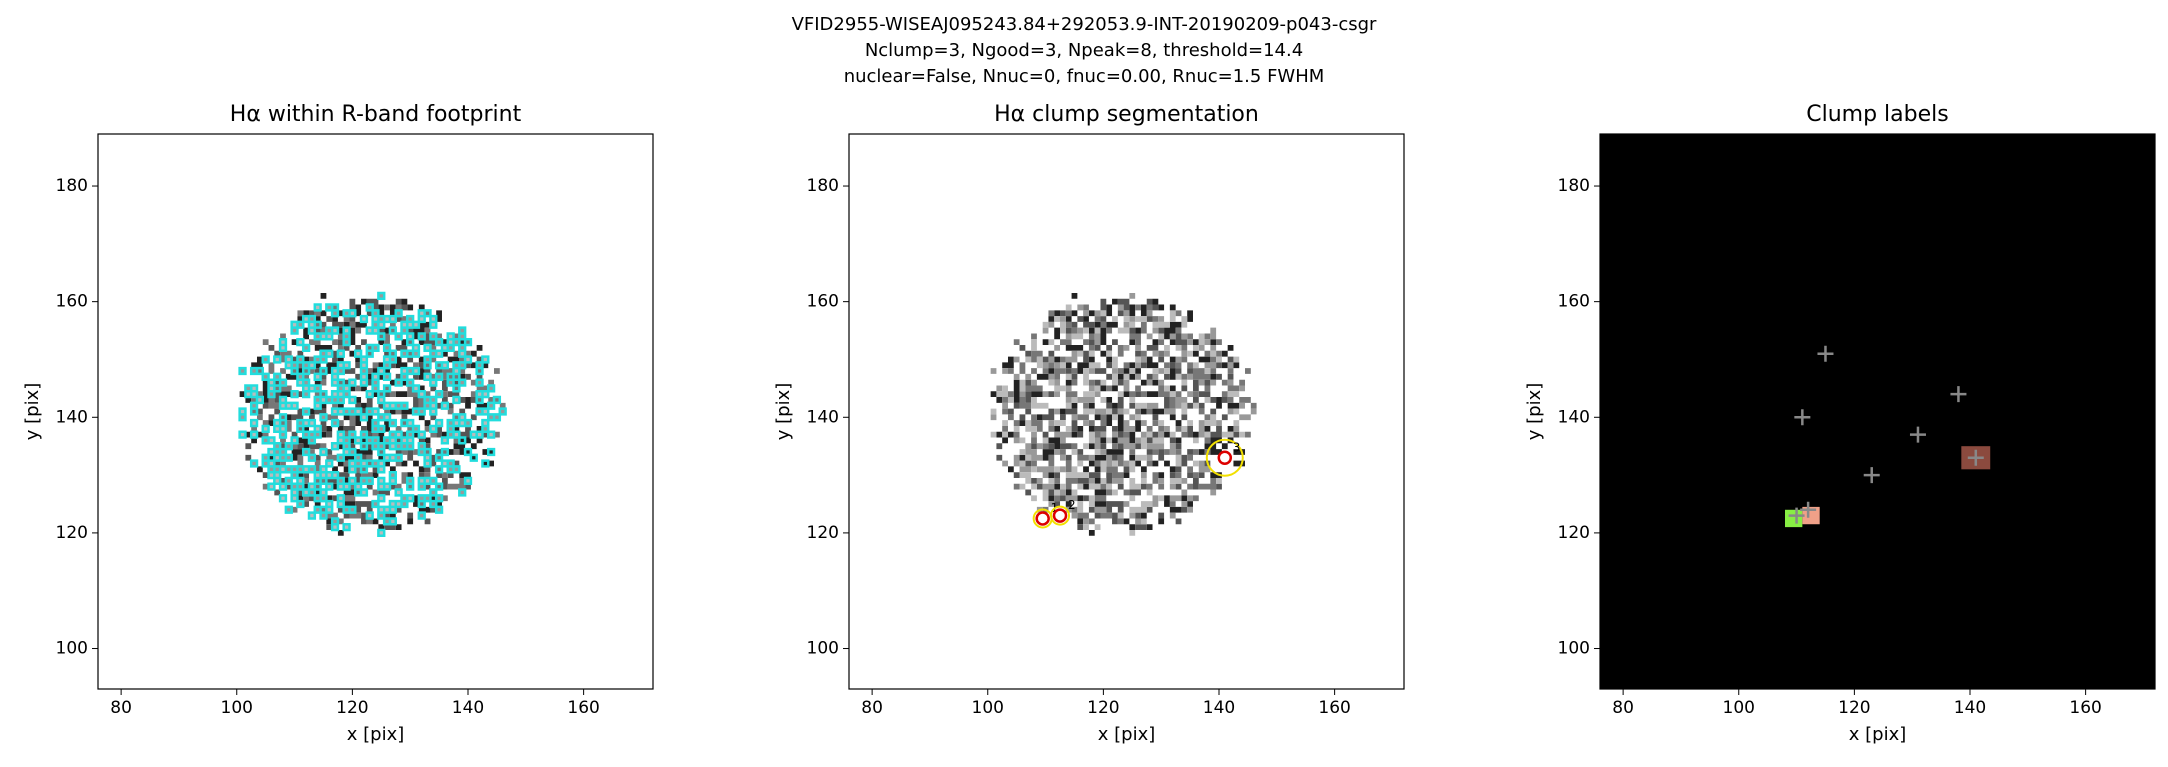 The width and height of the screenshot is (2168, 767). What do you see at coordinates (376, 114) in the screenshot?
I see `panel-title: Hα within R-band footprint` at bounding box center [376, 114].